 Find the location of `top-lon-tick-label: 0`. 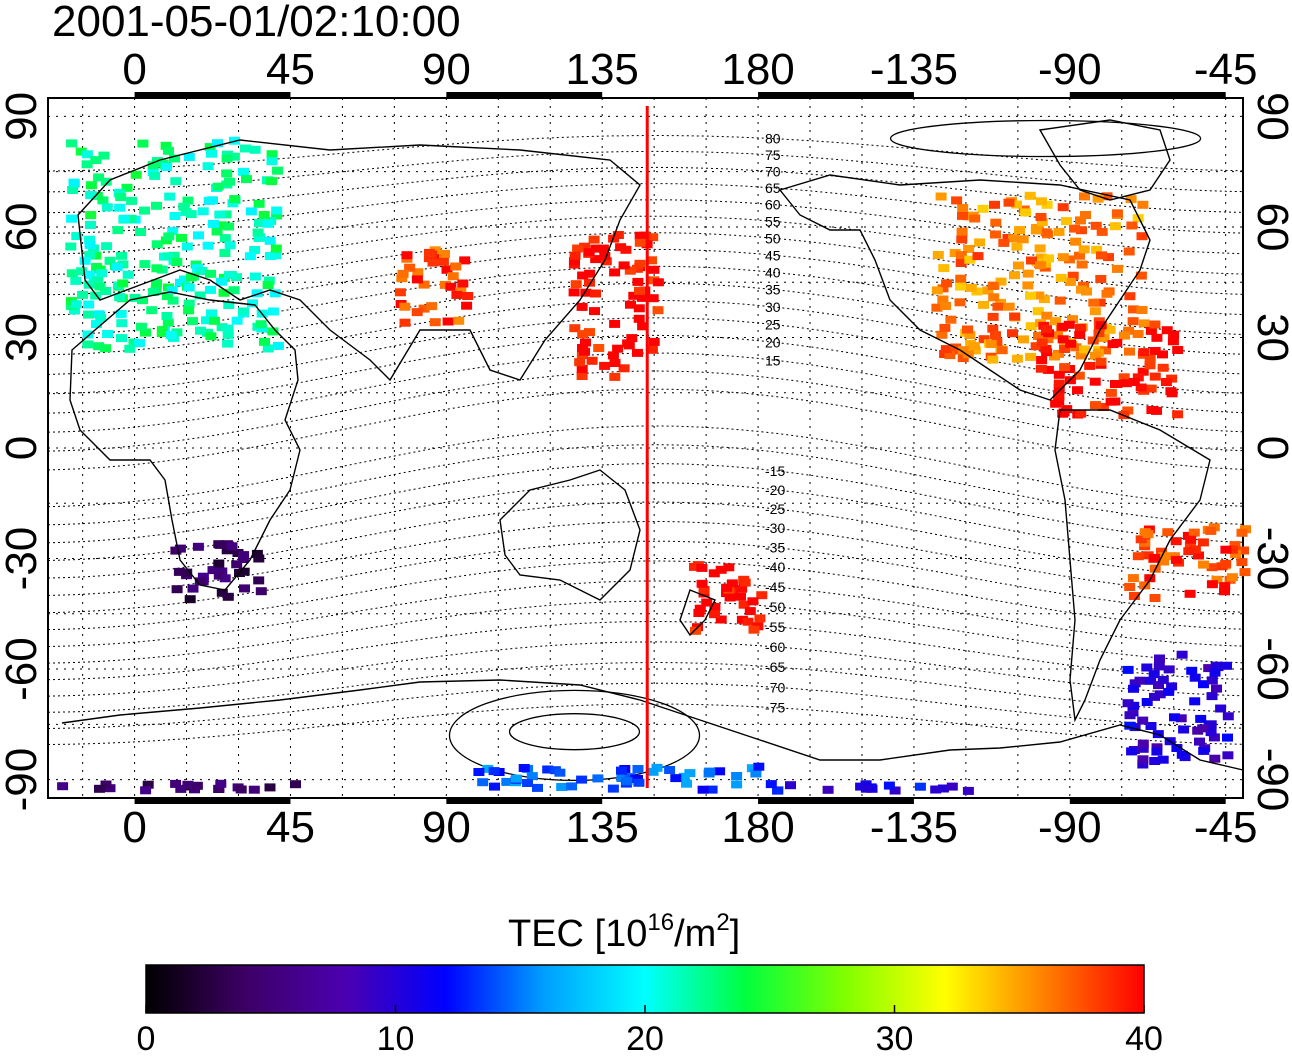

top-lon-tick-label: 0 is located at coordinates (134, 69).